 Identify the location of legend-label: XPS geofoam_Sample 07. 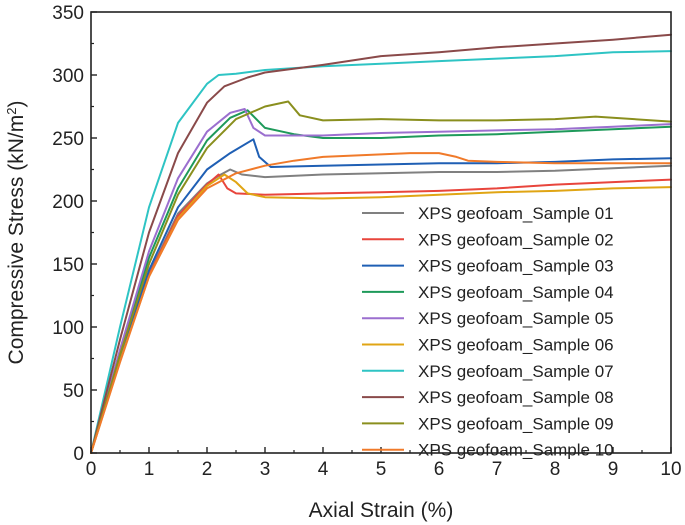
(516, 371).